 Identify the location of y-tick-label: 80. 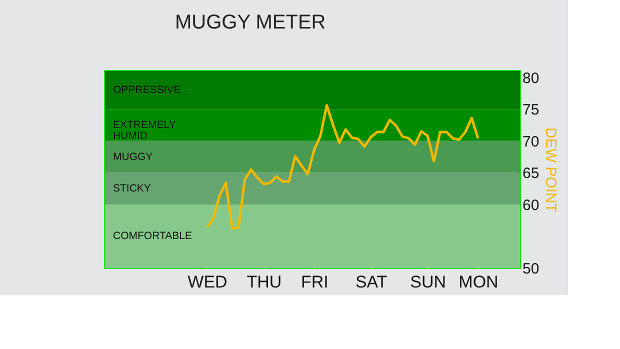
(531, 78).